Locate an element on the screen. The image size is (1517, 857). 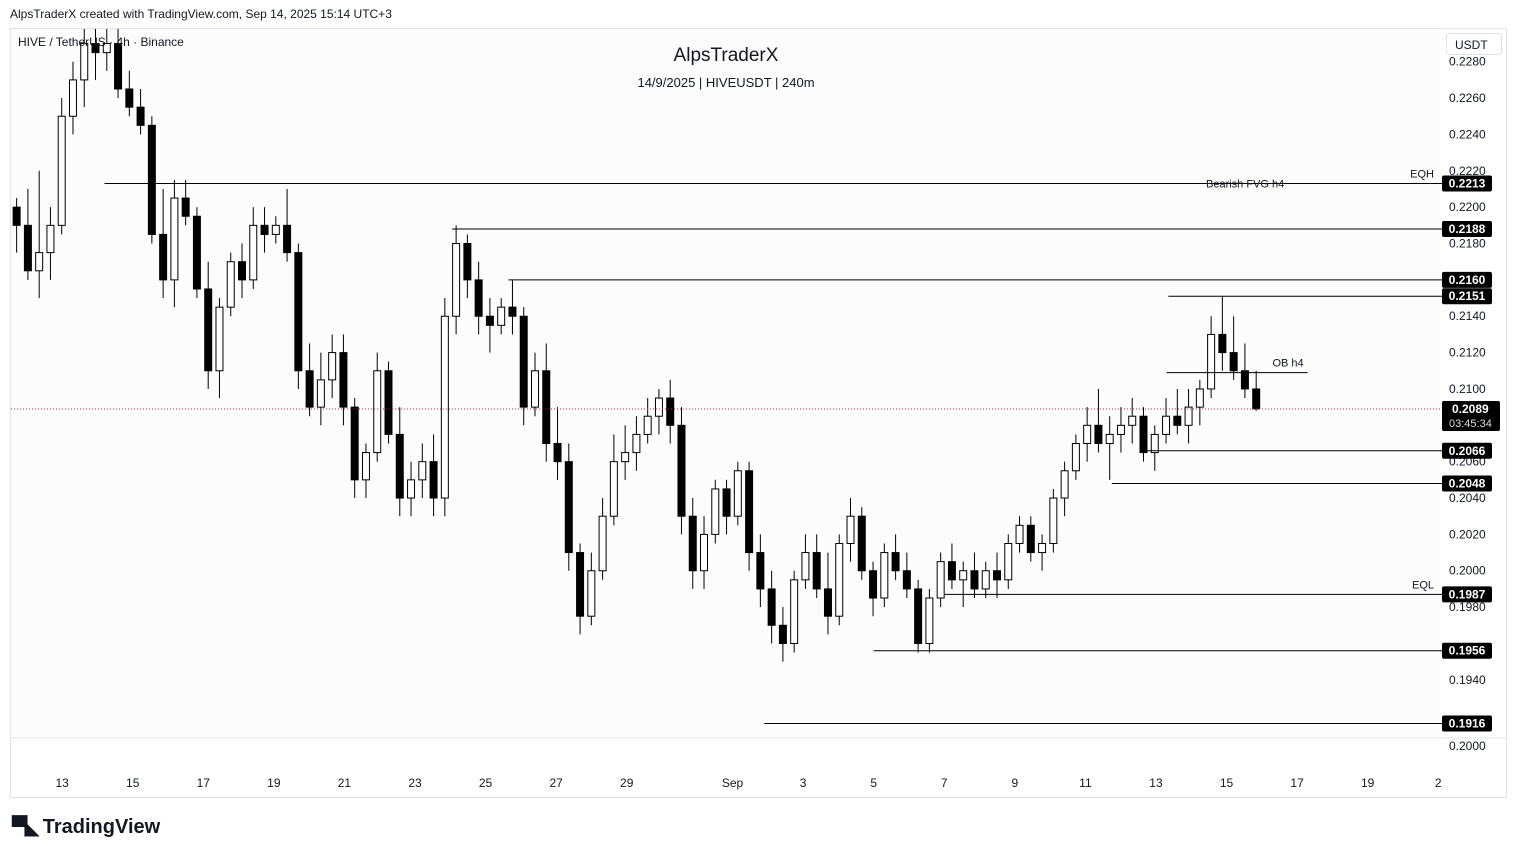
price-tag-text: 0.2048 is located at coordinates (1467, 483).